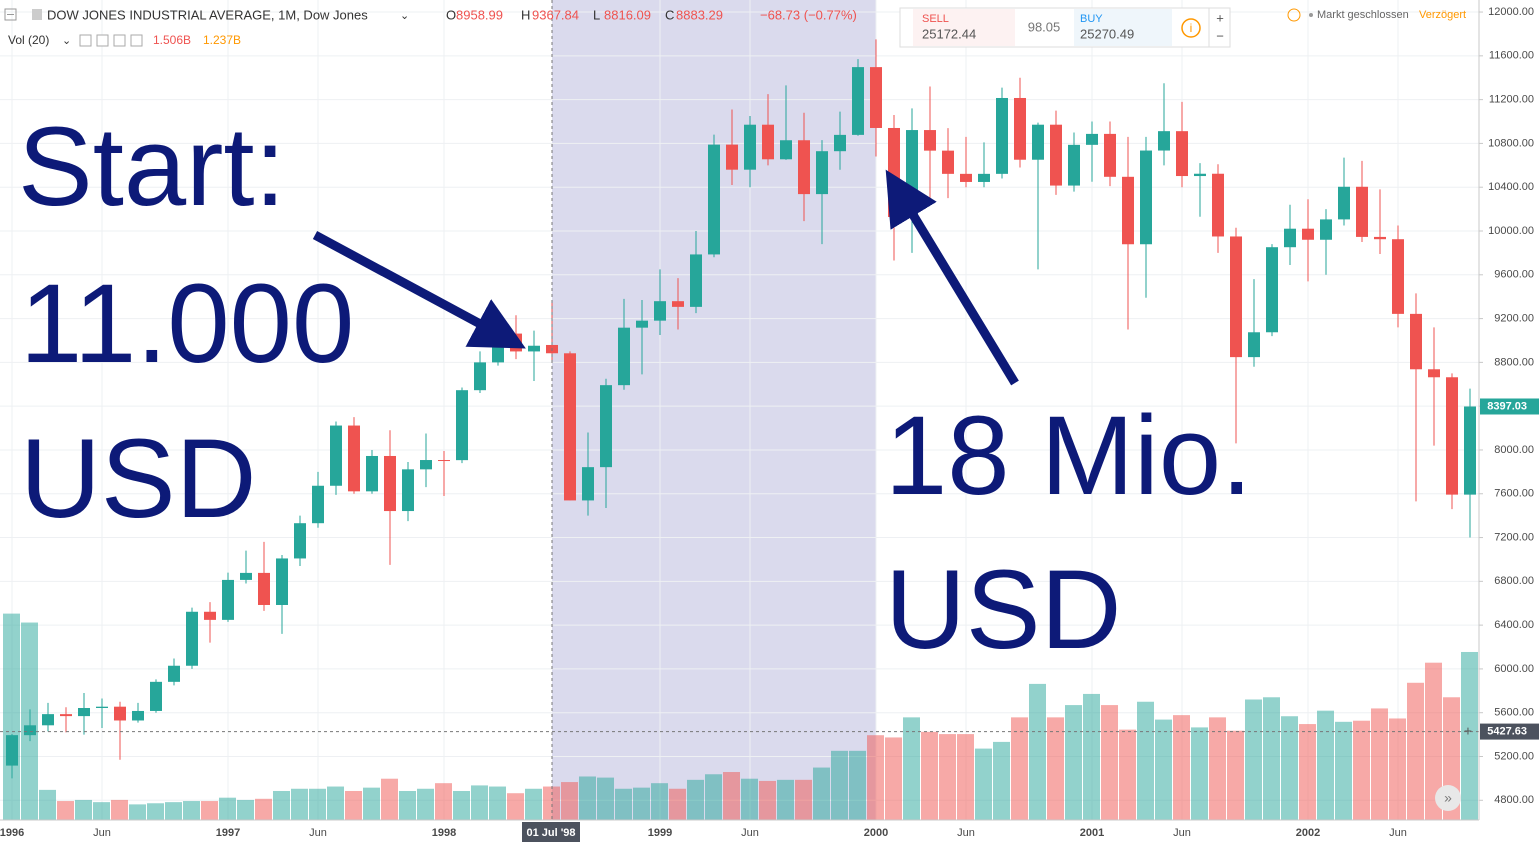 This screenshot has height=845, width=1539. What do you see at coordinates (28, 40) in the screenshot?
I see `volume-title: Vol (20)` at bounding box center [28, 40].